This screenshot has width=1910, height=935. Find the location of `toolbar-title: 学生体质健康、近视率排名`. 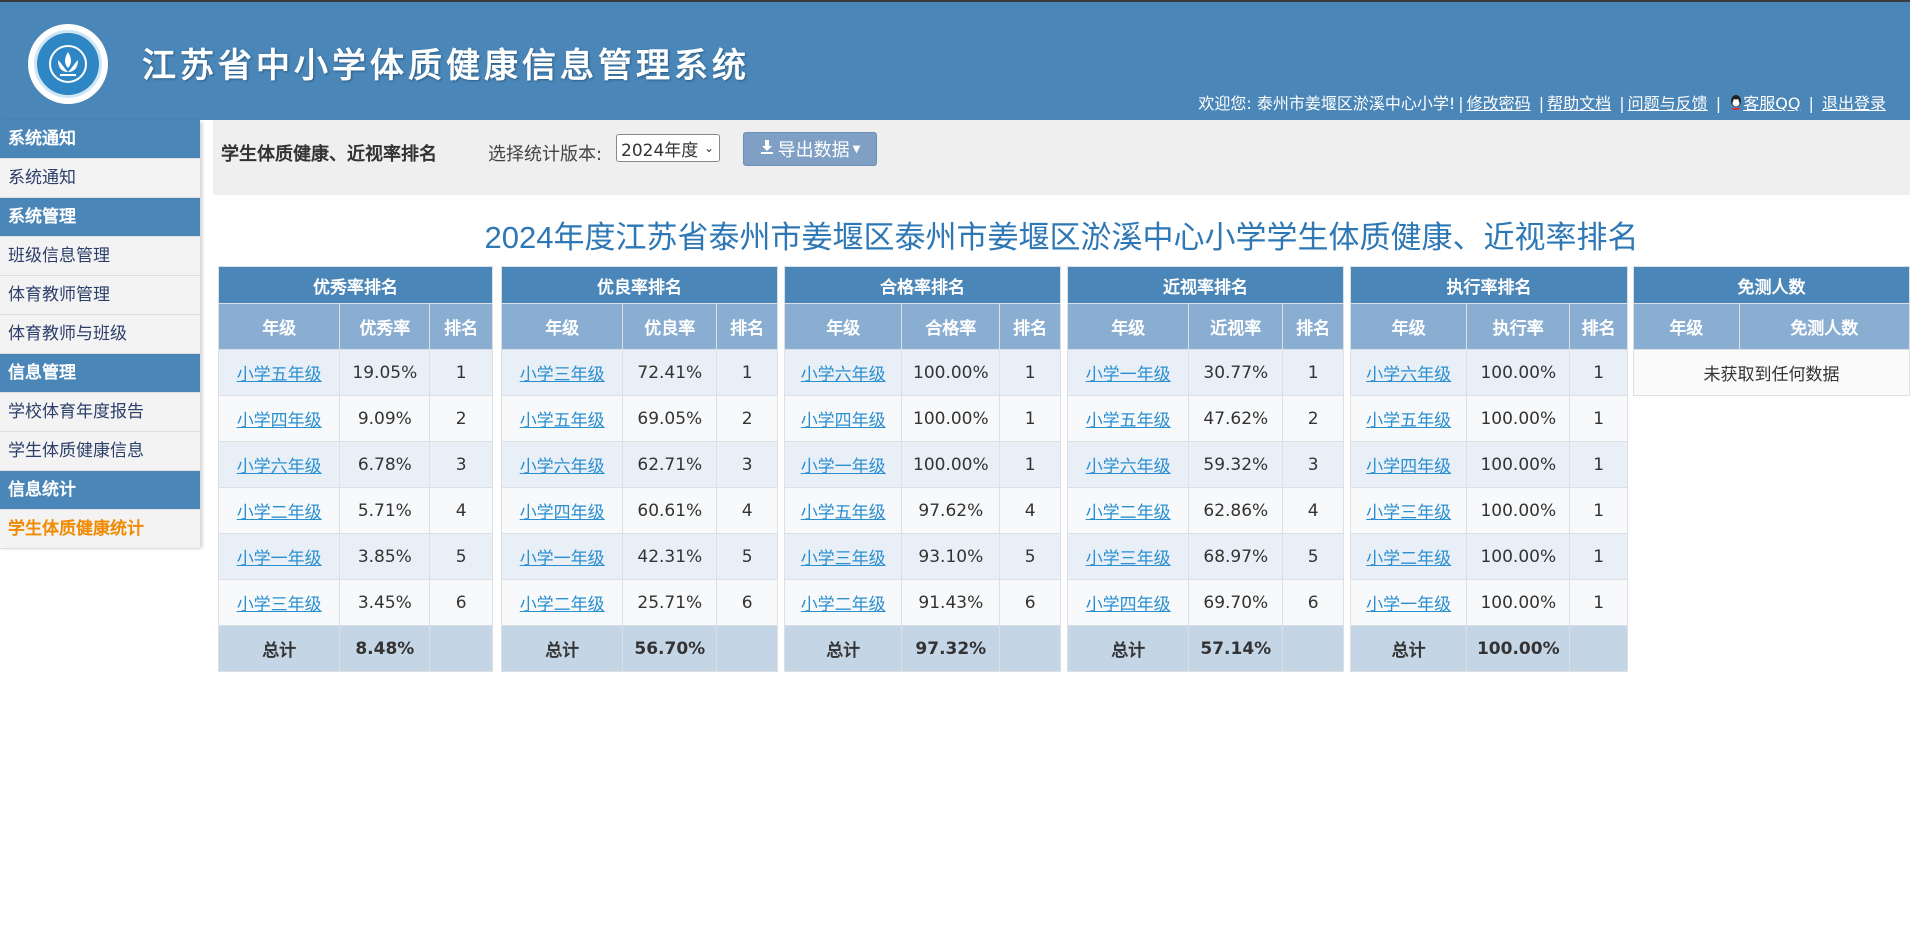

toolbar-title: 学生体质健康、近视率排名 is located at coordinates (329, 154).